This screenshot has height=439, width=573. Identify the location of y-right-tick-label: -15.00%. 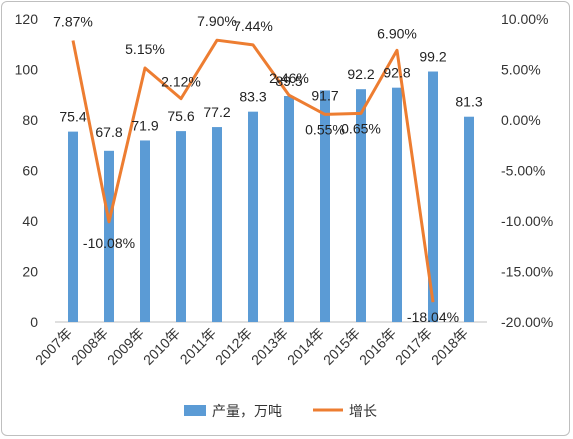
(527, 272).